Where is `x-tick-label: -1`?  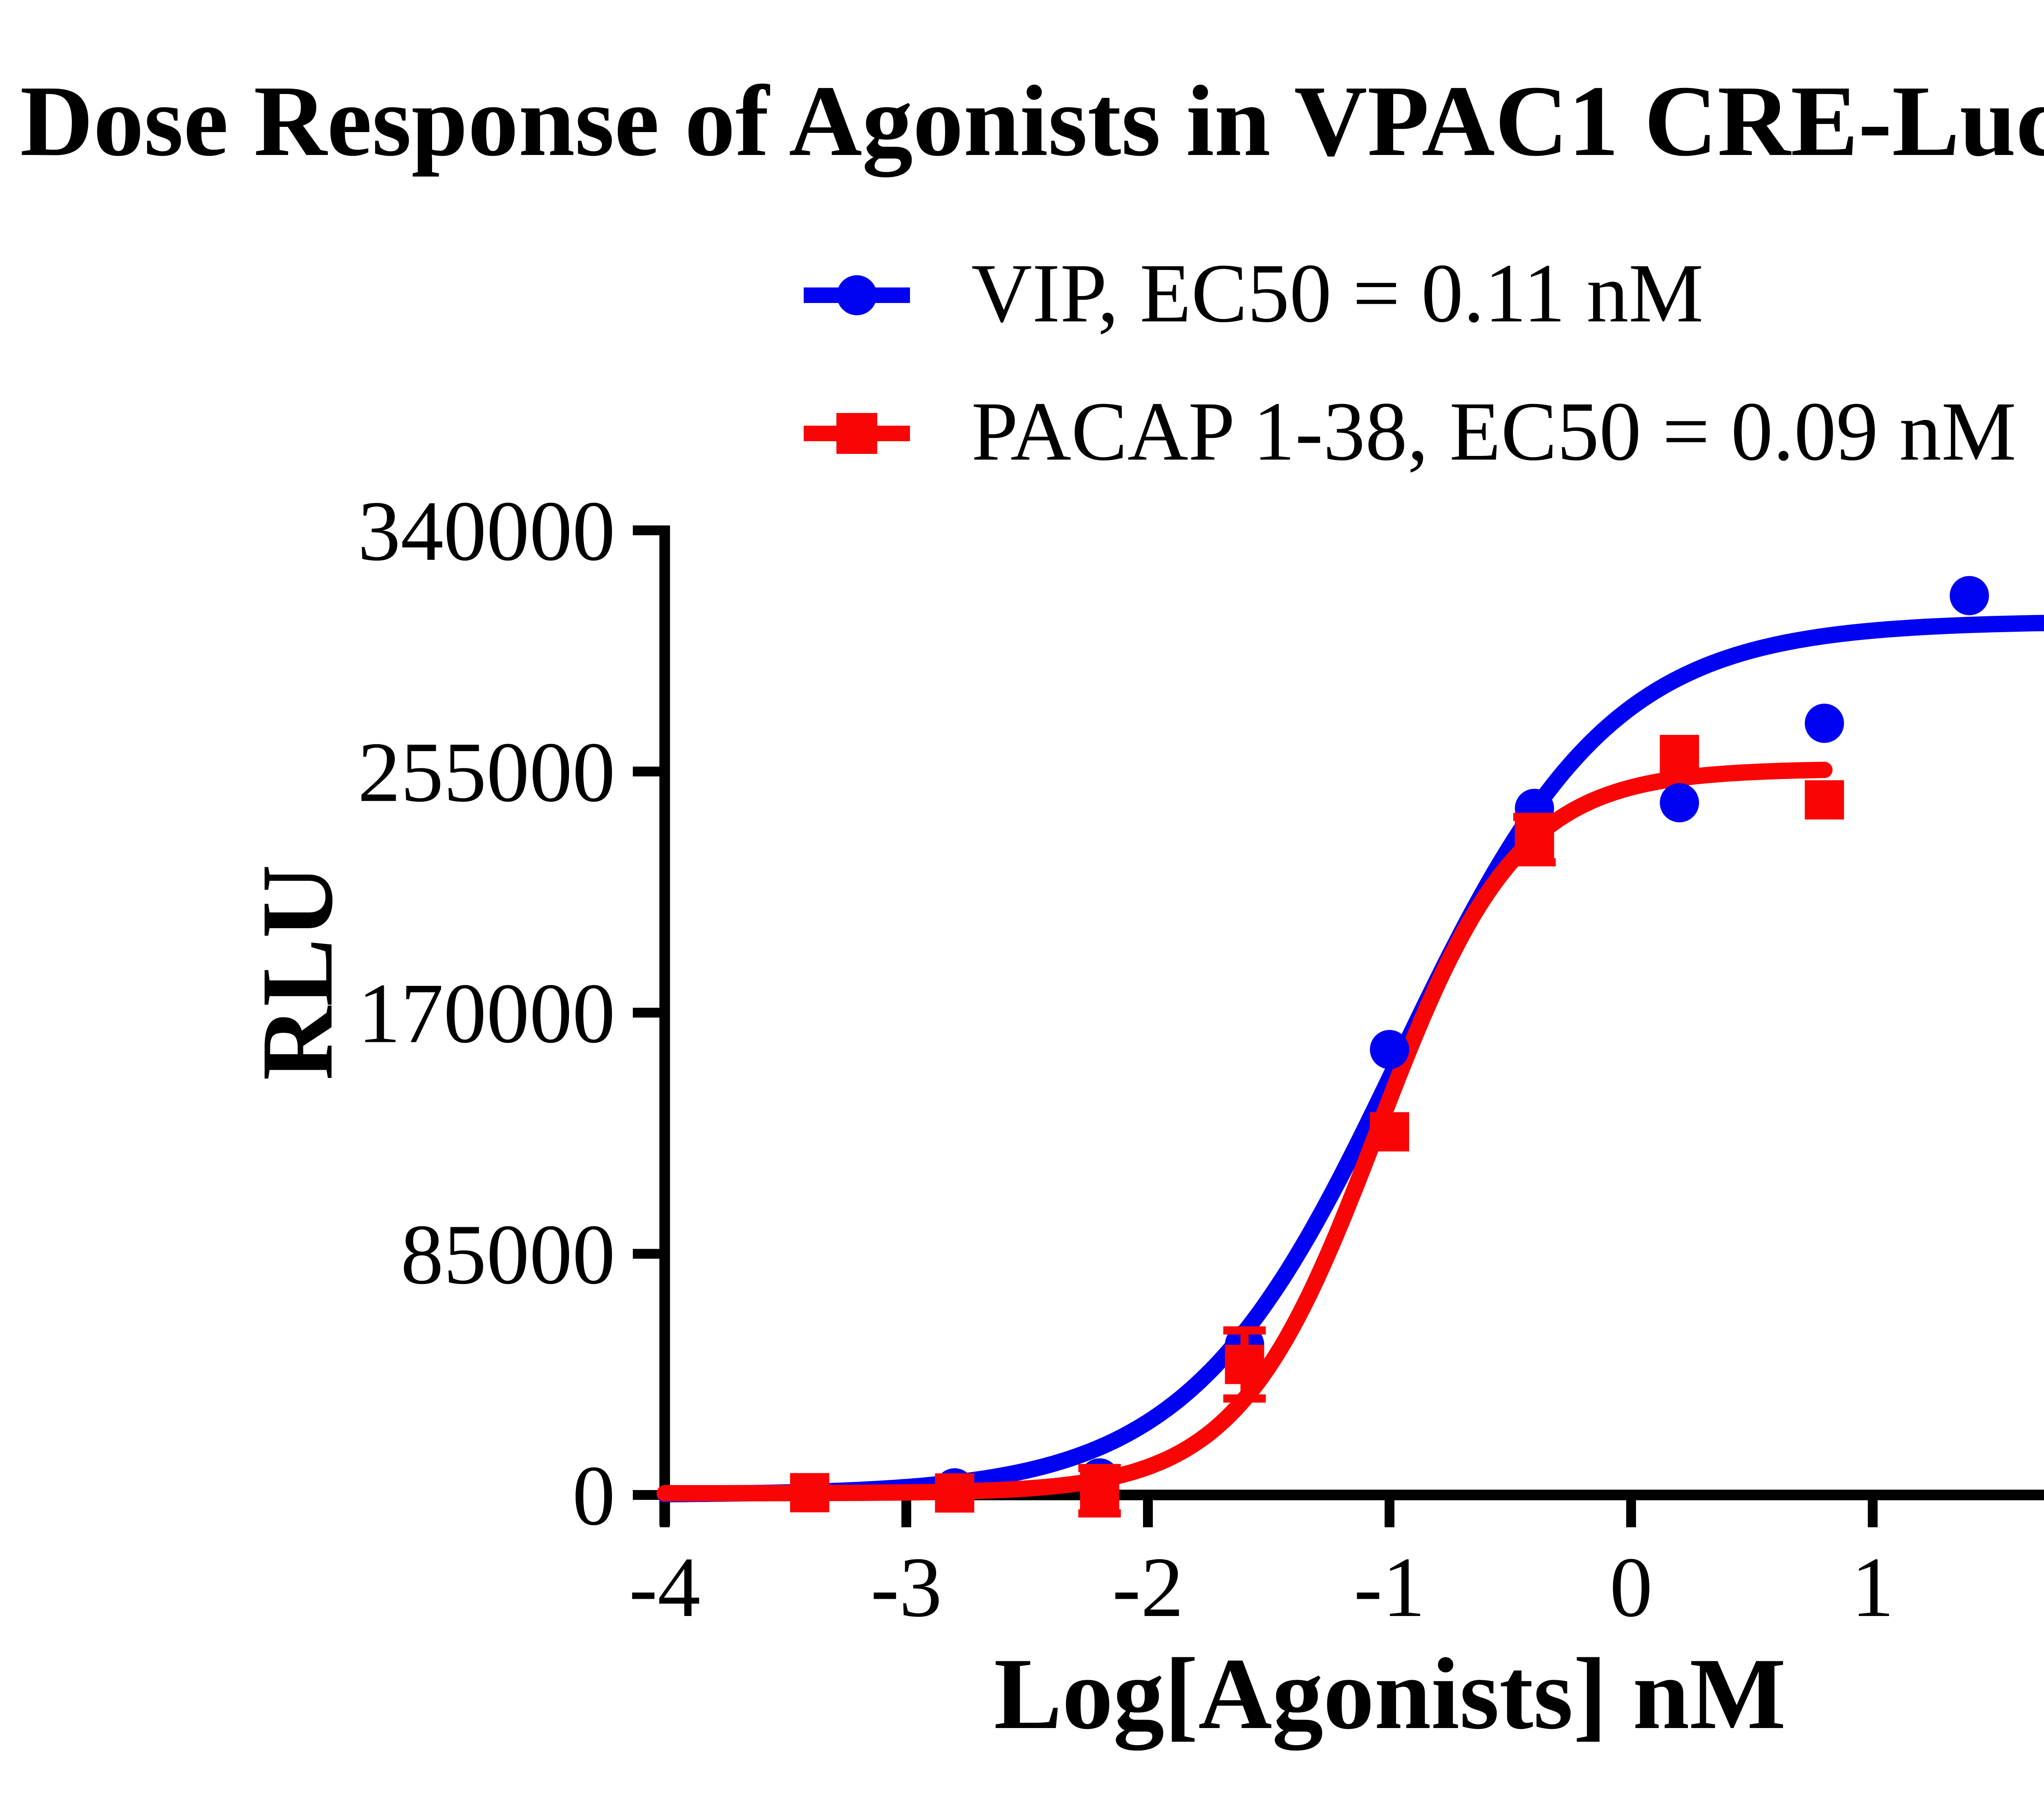 x-tick-label: -1 is located at coordinates (1390, 1587).